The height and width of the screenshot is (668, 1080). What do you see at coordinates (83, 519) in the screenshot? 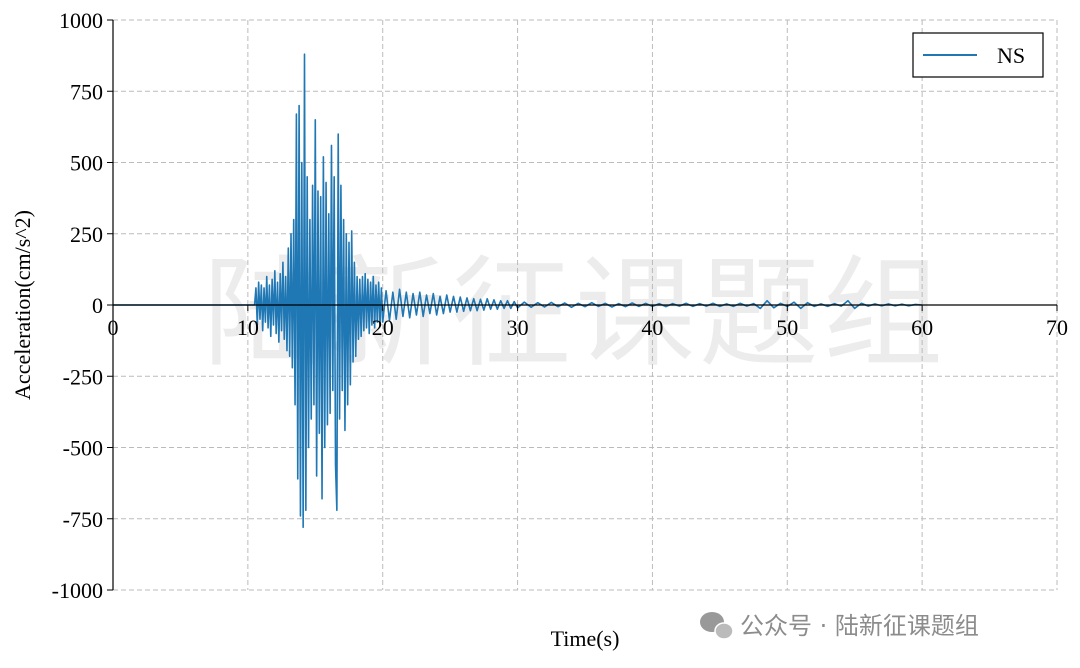
I see `y-tick-label: -750` at bounding box center [83, 519].